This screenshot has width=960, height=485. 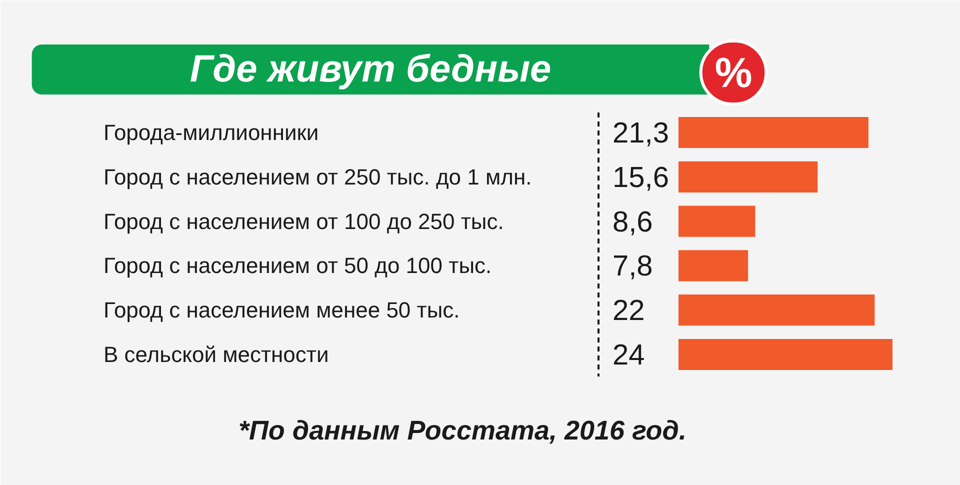 I want to click on text: *По данным Росстата, 2016 год., so click(x=462, y=431).